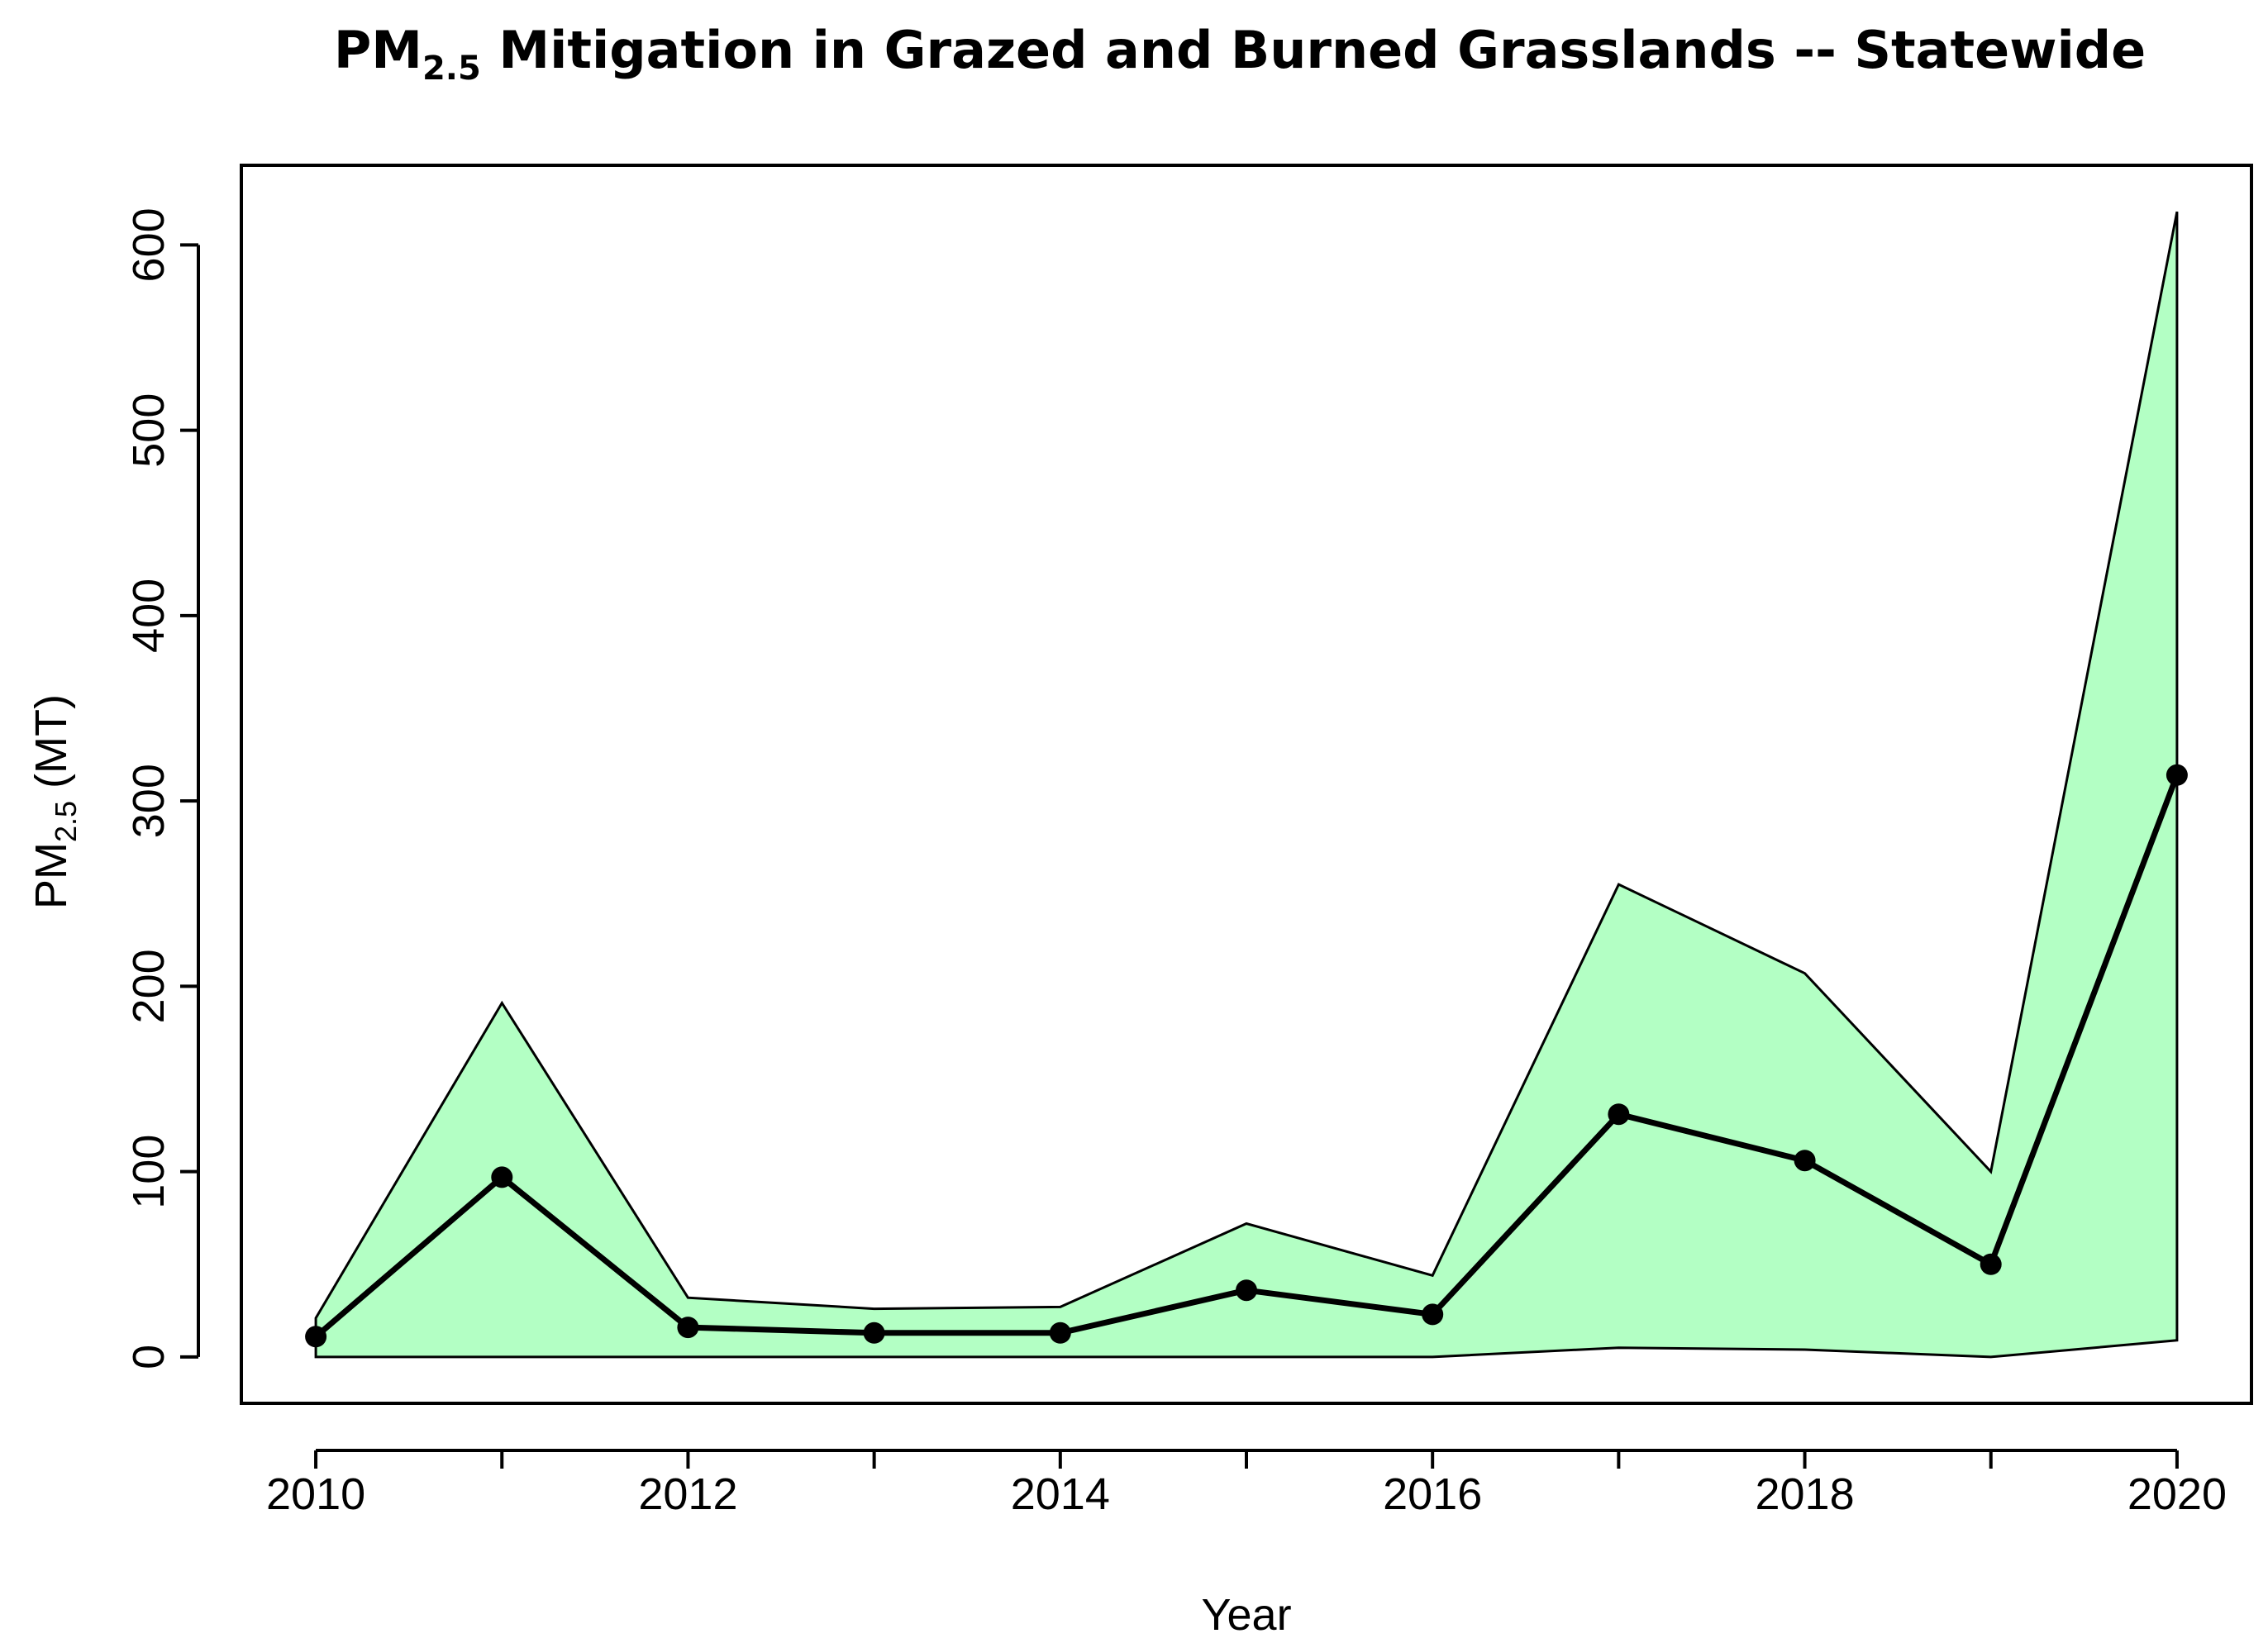  I want to click on x-tick-label-2020: 2020, so click(2177, 1494).